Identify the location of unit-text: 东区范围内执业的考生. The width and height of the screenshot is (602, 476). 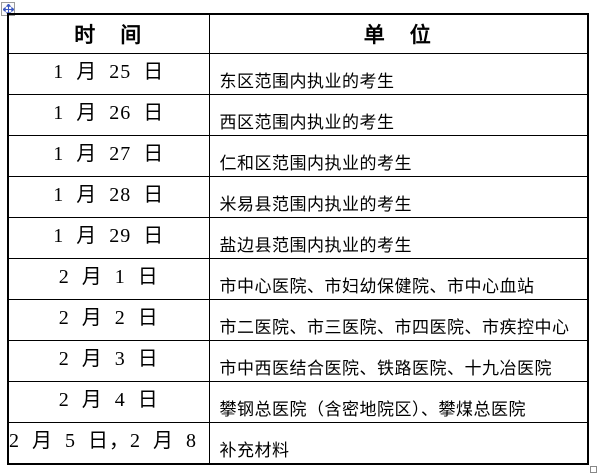
(307, 81).